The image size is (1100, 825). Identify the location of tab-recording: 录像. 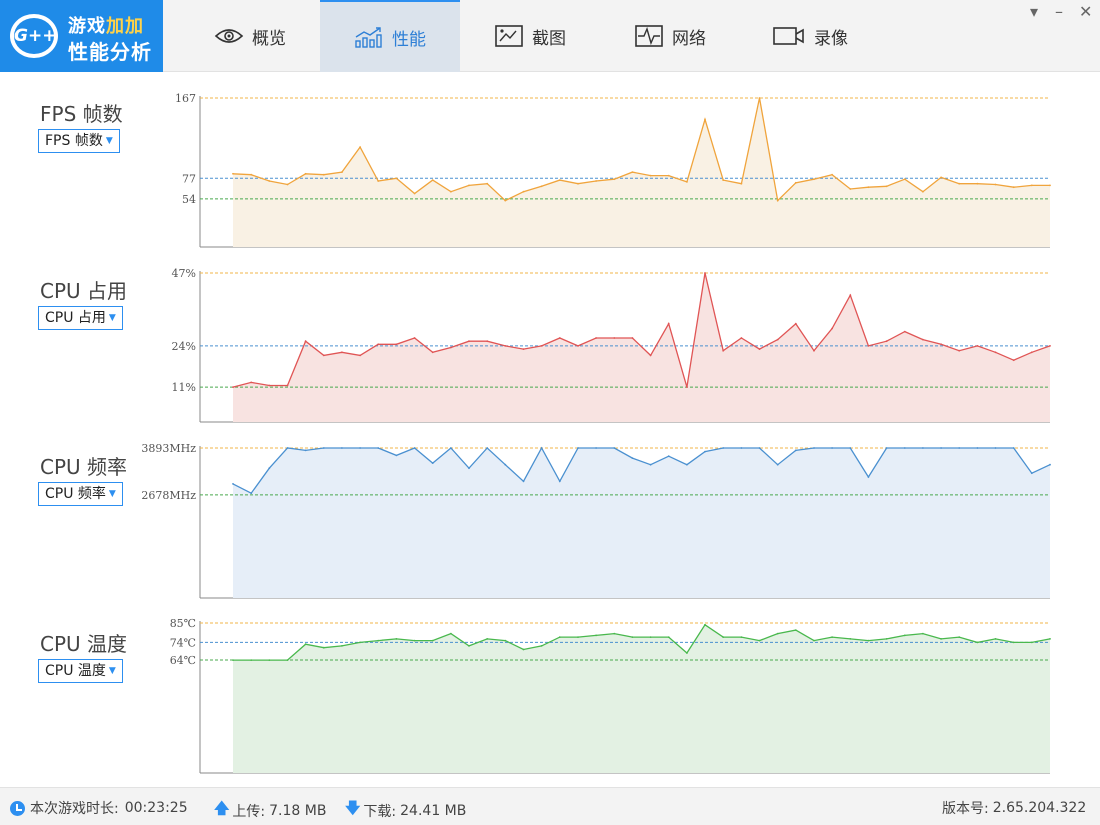
(810, 36).